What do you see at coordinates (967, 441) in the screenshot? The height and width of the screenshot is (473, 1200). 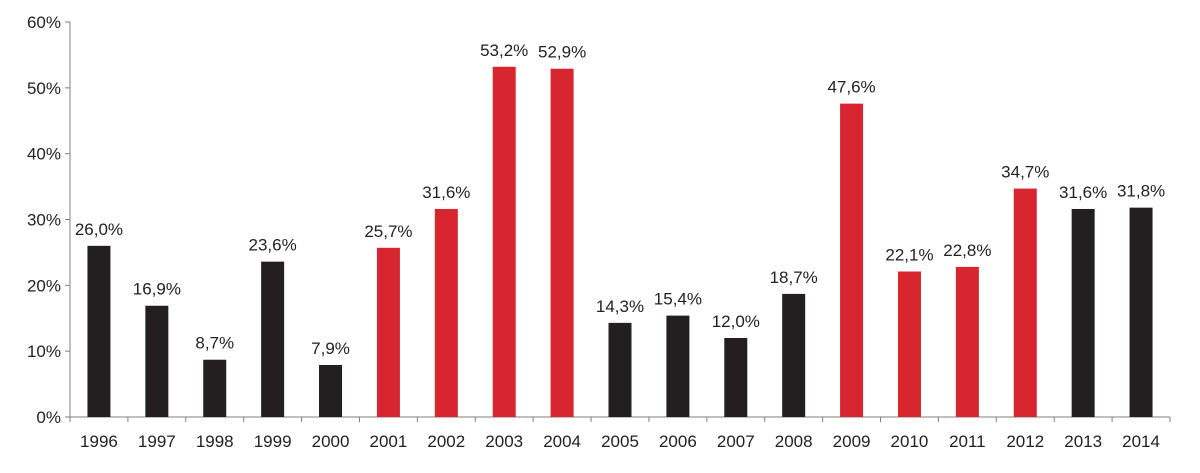 I see `x-tick-label: 2011` at bounding box center [967, 441].